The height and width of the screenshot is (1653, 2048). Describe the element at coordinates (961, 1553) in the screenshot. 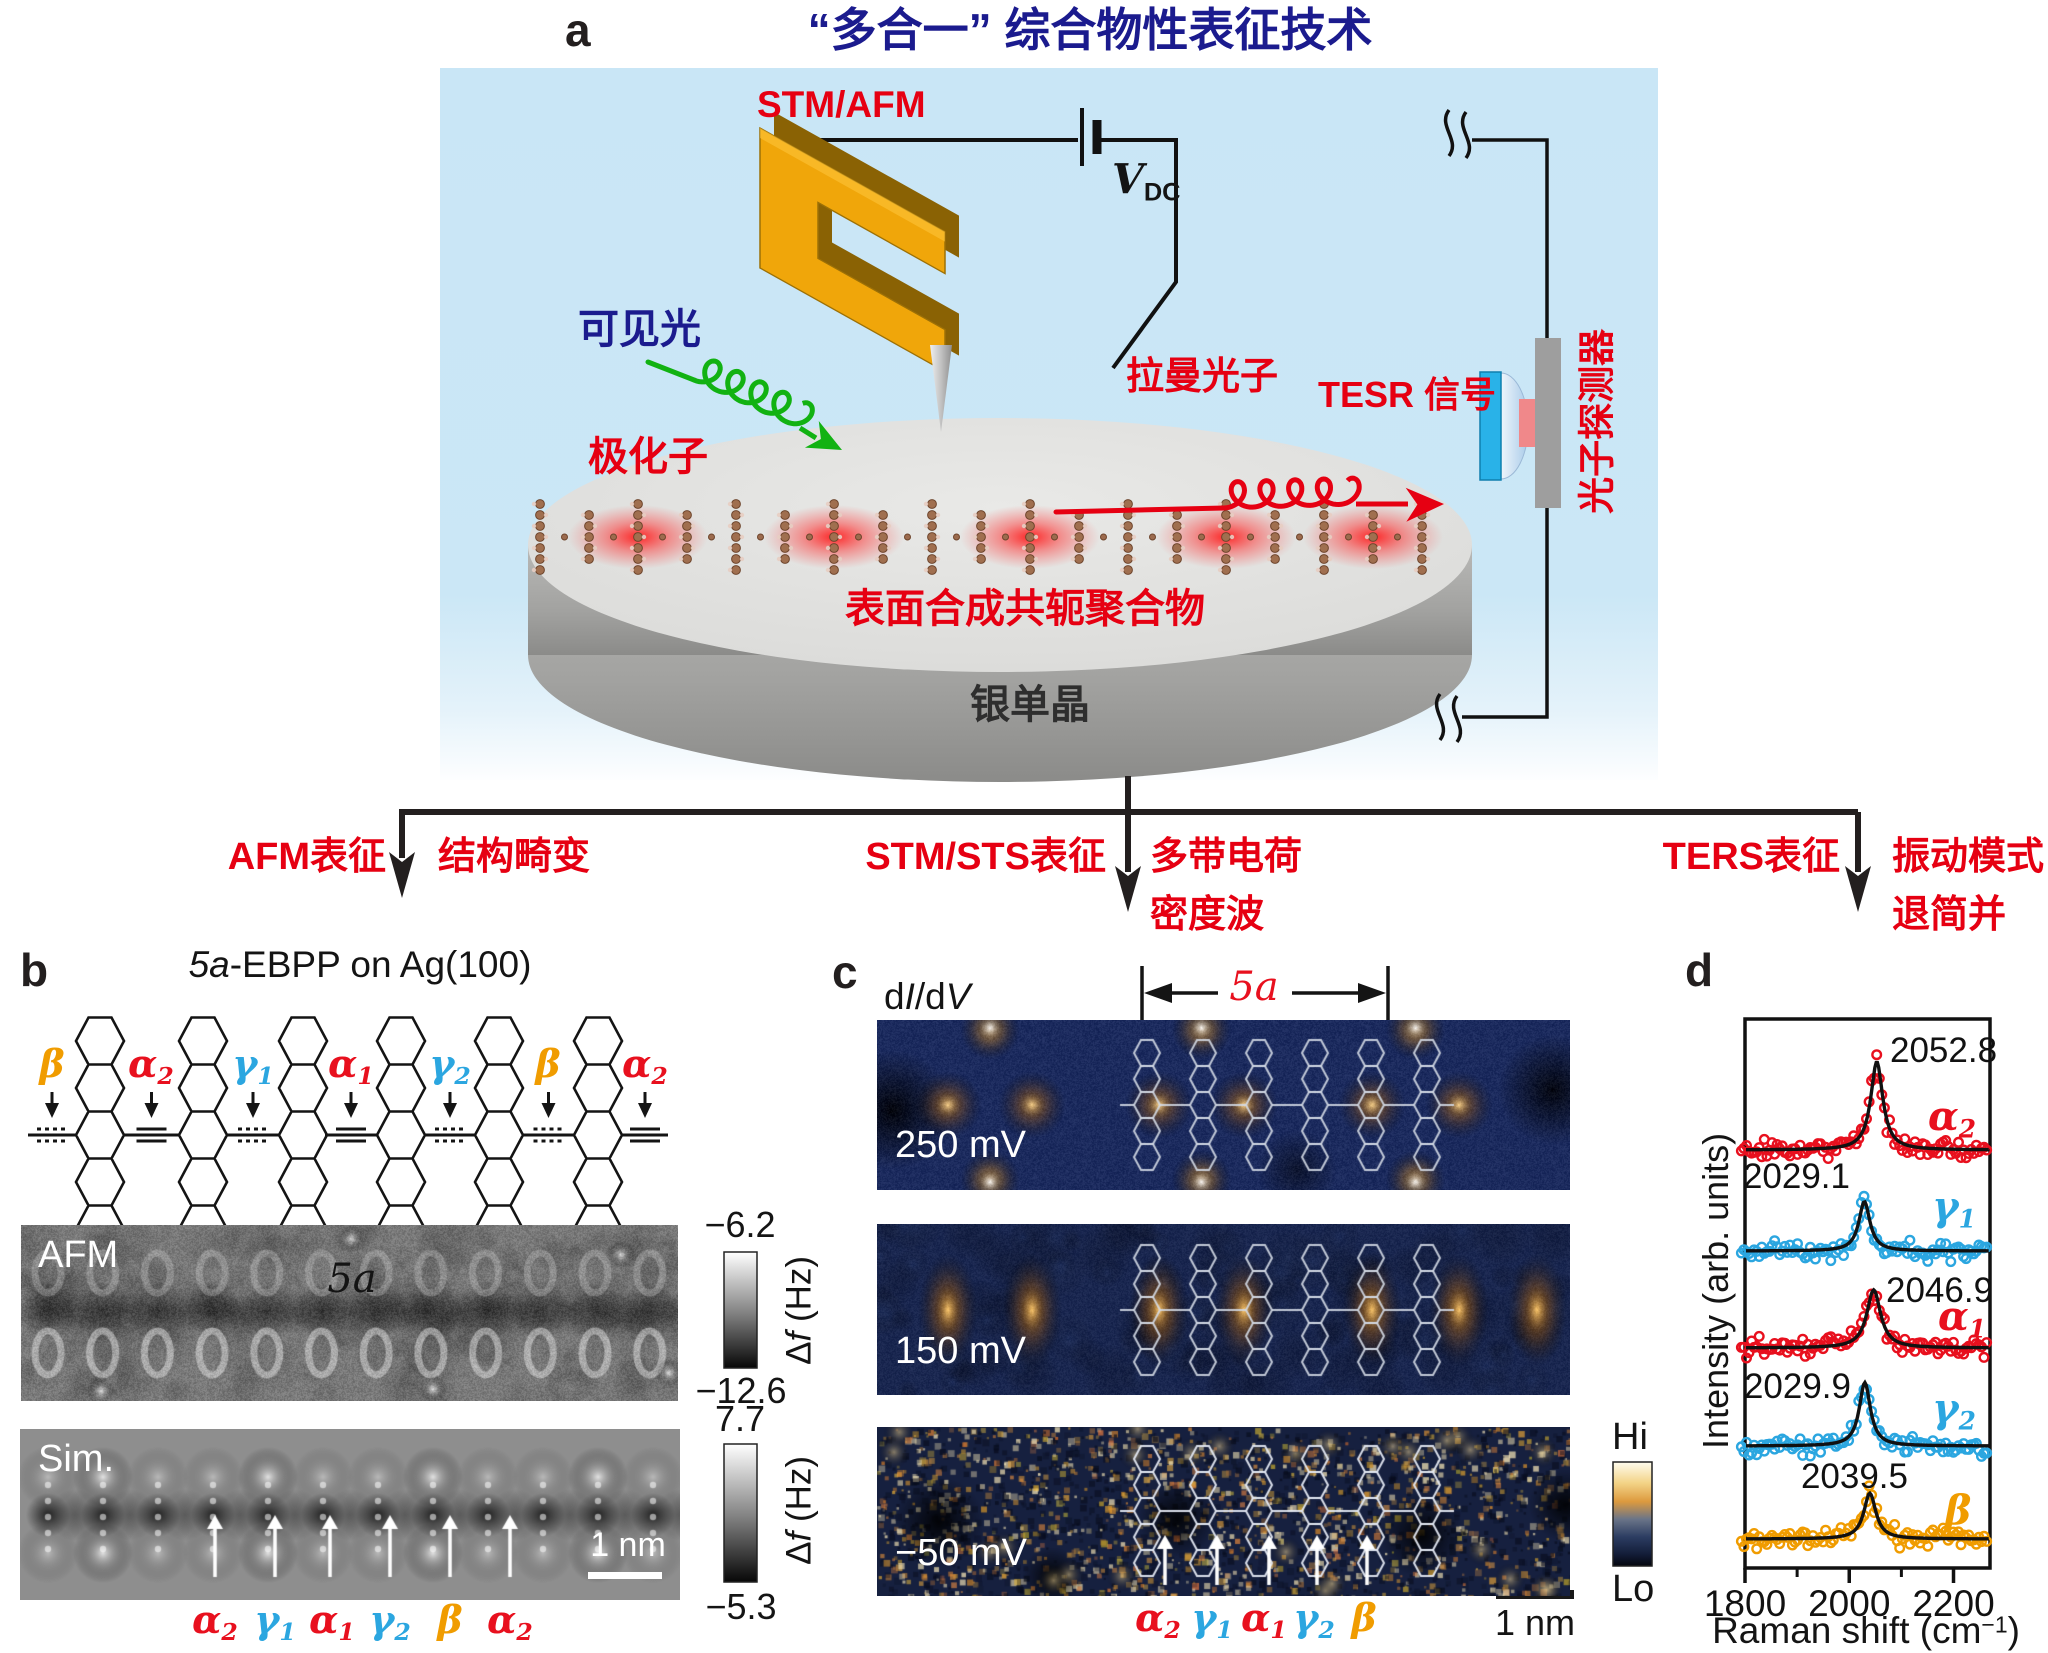

I see `bias-label-minus50mv: −50 mV` at that location.